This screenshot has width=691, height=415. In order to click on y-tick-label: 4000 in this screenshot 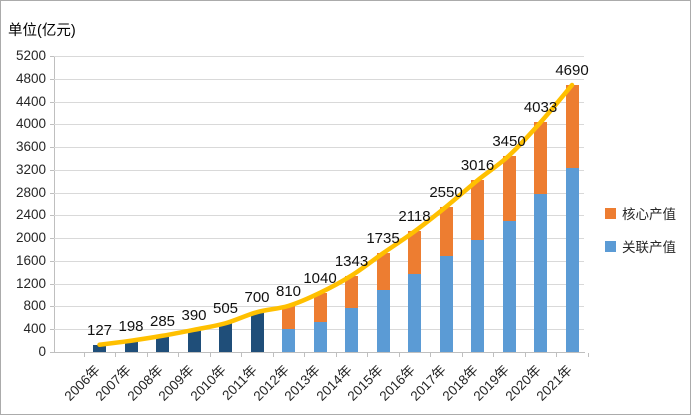, I will do `click(30, 124)`.